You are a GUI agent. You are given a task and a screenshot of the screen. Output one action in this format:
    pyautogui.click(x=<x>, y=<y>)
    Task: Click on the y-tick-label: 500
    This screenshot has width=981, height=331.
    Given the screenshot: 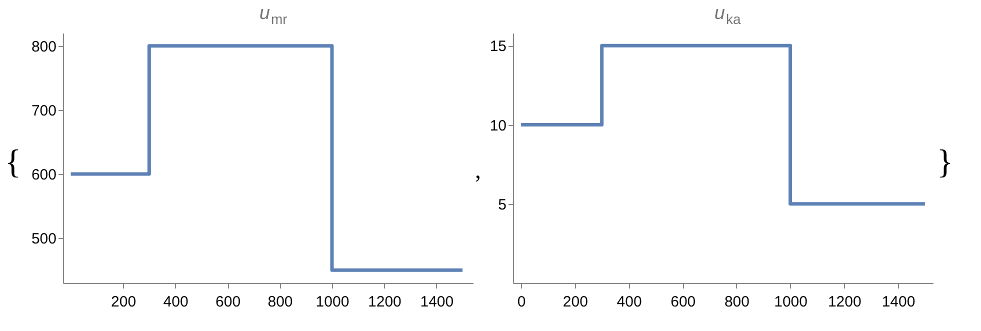 What is the action you would take?
    pyautogui.click(x=43, y=239)
    